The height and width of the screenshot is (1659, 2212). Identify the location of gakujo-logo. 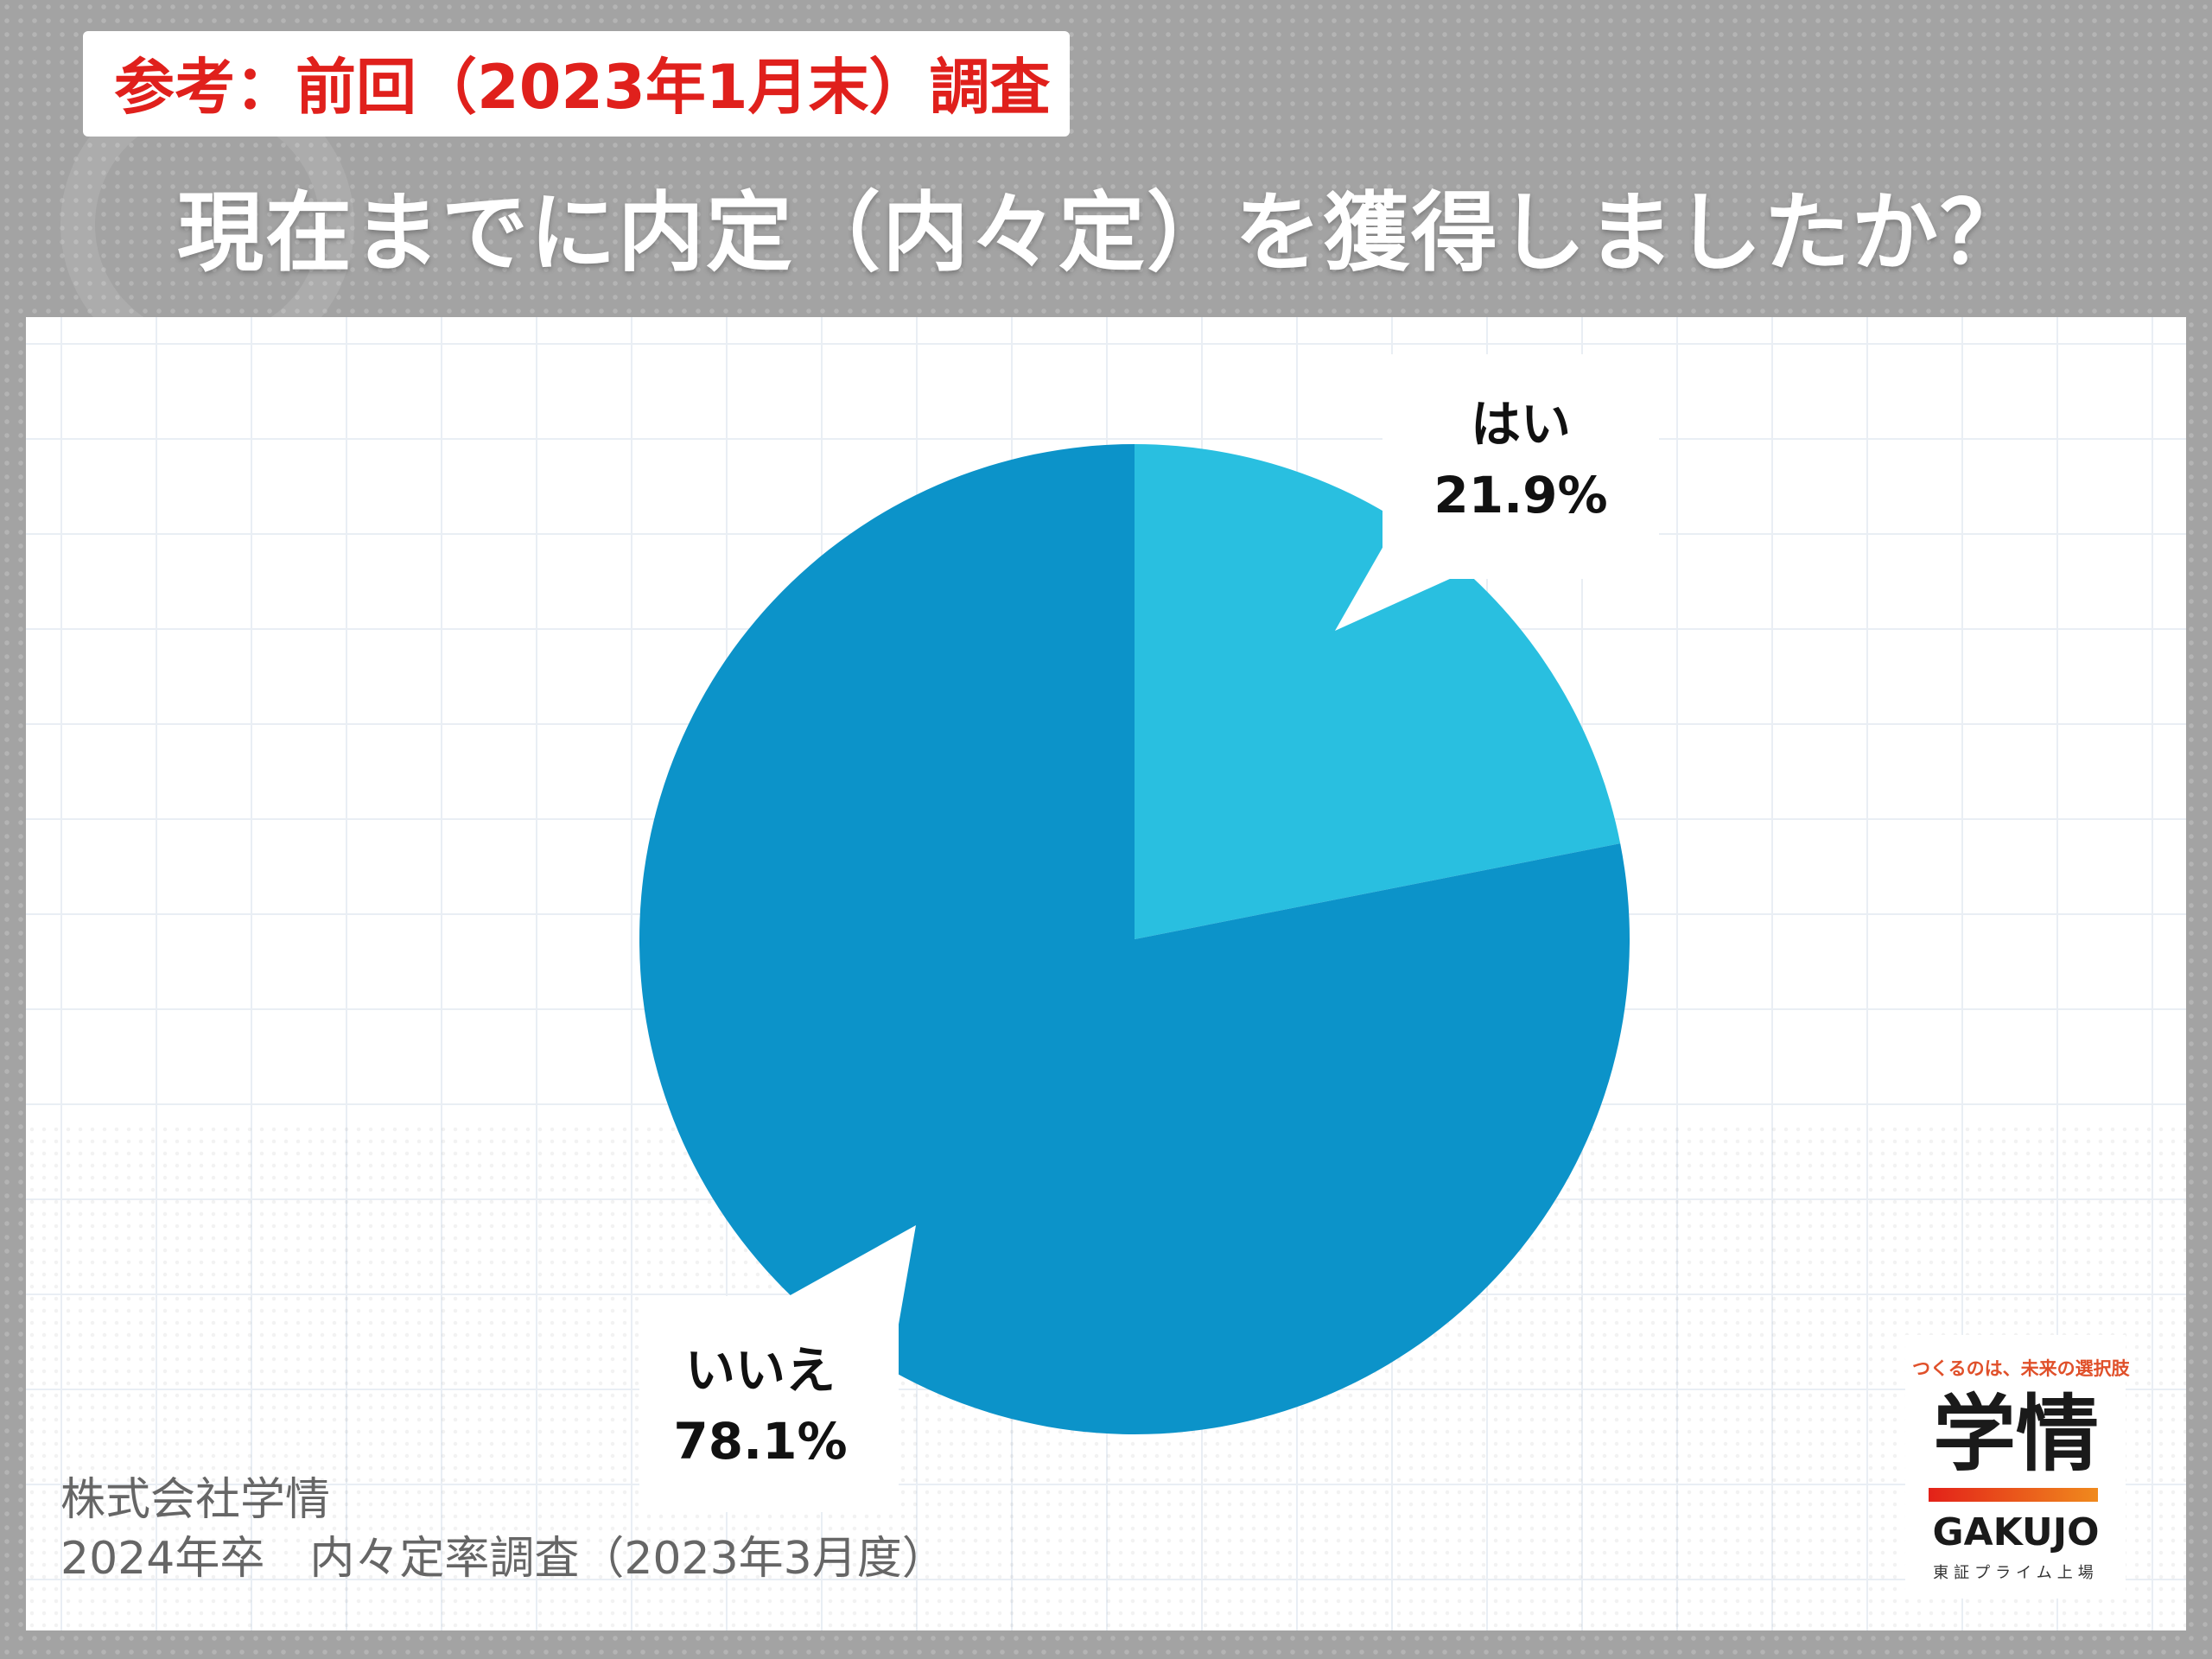
(2016, 1467).